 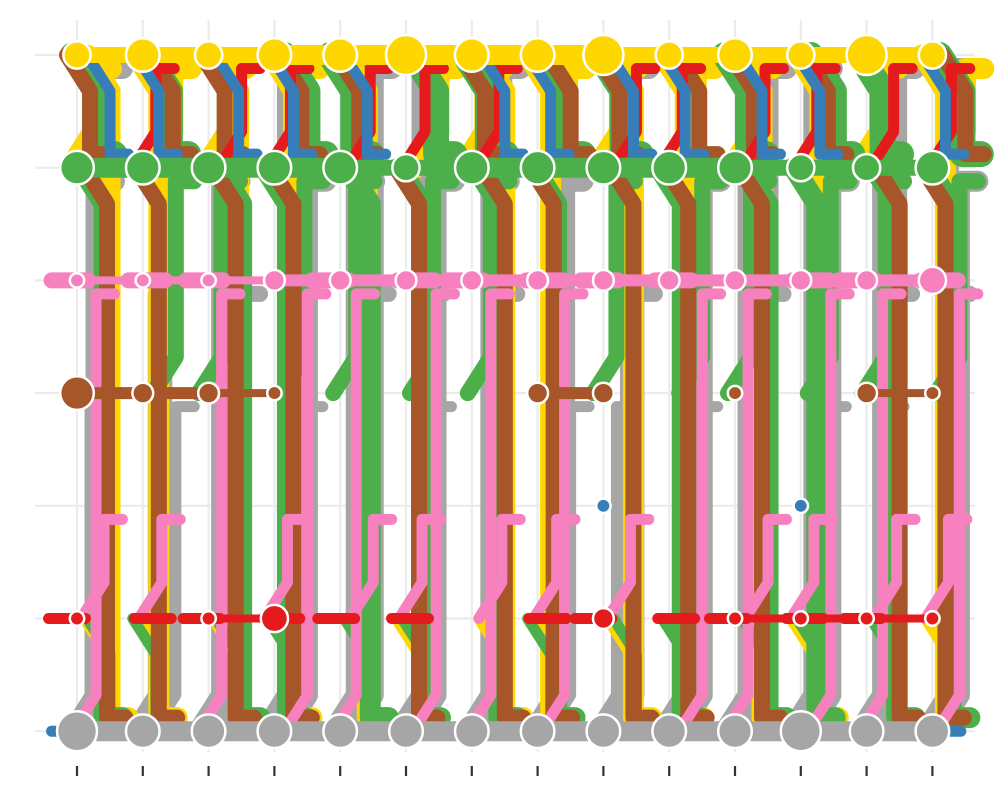 What do you see at coordinates (801, 506) in the screenshot?
I see `node-blue` at bounding box center [801, 506].